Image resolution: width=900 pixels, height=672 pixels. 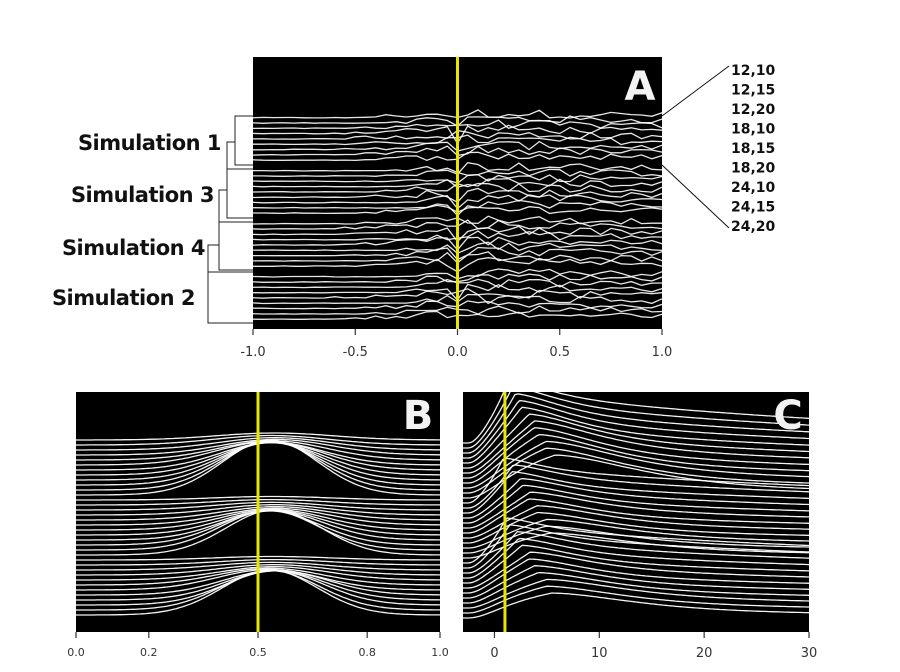 What do you see at coordinates (753, 149) in the screenshot?
I see `legend-entry: 18,15` at bounding box center [753, 149].